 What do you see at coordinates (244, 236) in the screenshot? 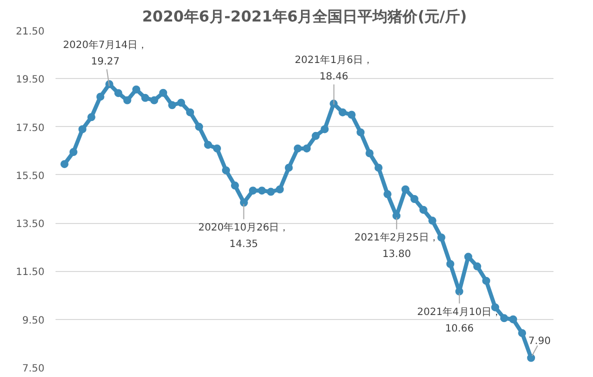
I see `annotation: 2020年10月26日， 14.35` at bounding box center [244, 236].